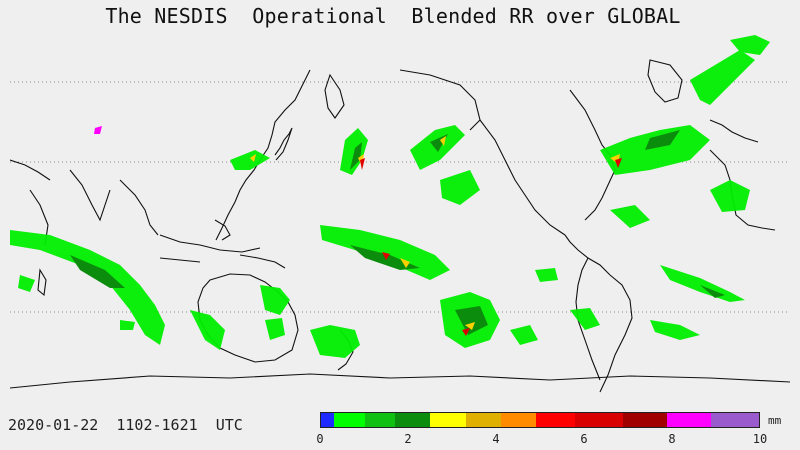  Describe the element at coordinates (408, 439) in the screenshot. I see `colorbar-tick-label: 2` at that location.